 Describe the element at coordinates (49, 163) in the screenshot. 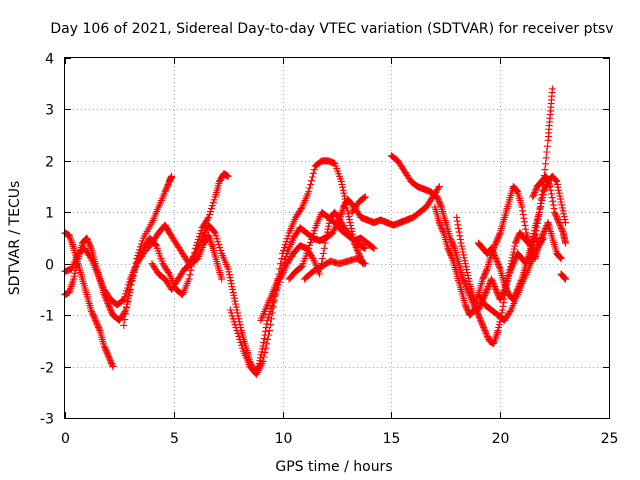

I see `y-tick-label: 2` at that location.